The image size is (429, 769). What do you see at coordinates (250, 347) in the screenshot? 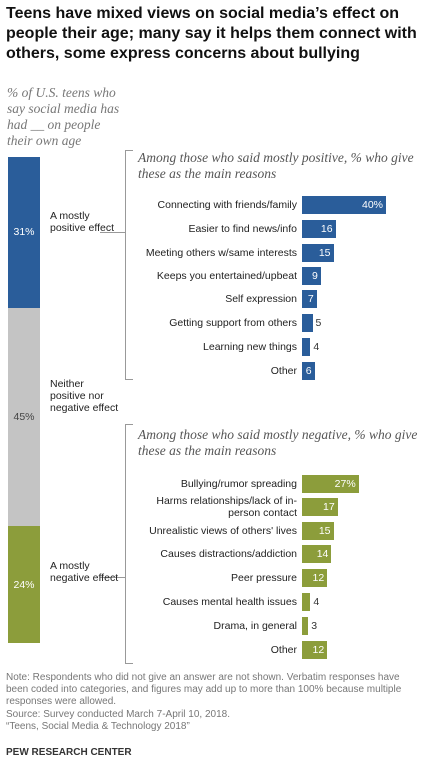
I see `category-label: Learning new things` at bounding box center [250, 347].